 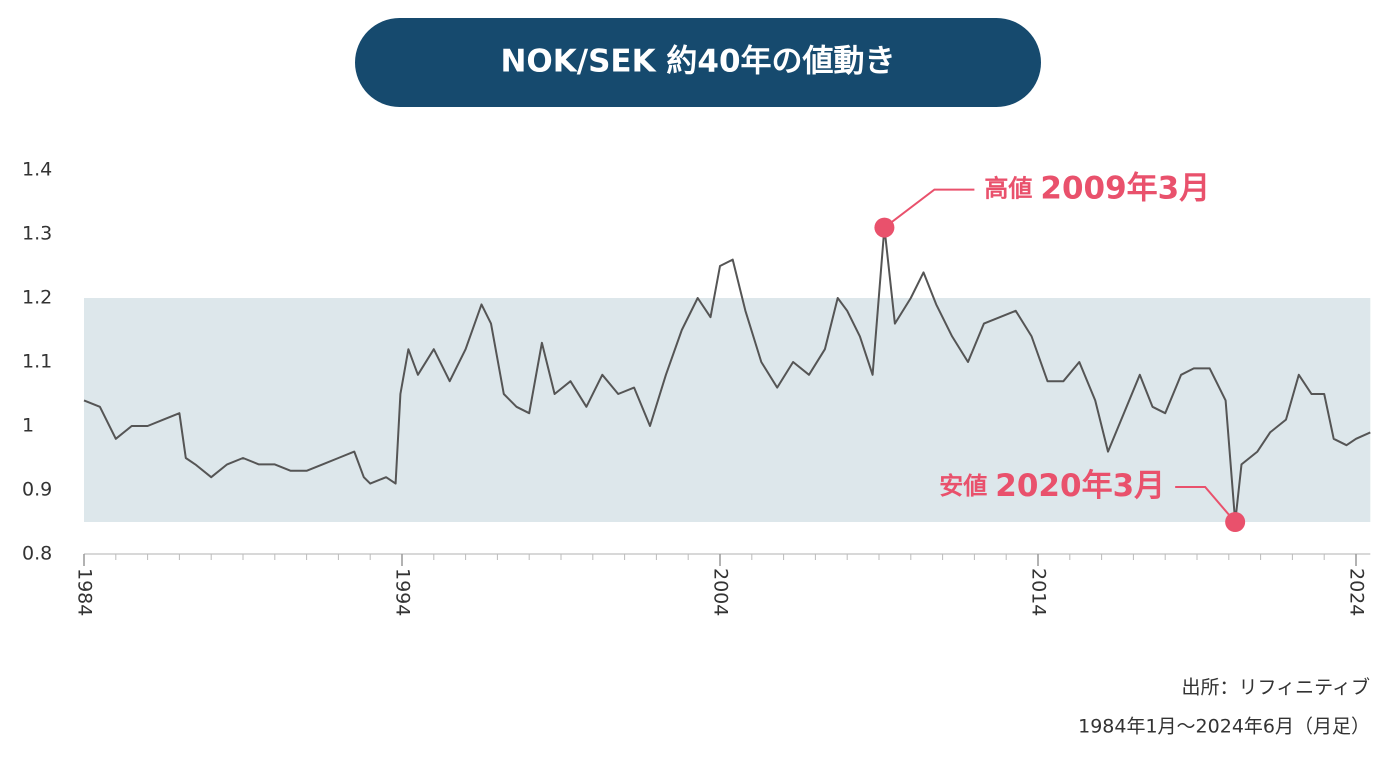 I want to click on annotation: 安値 2020年3月, so click(x=1052, y=486).